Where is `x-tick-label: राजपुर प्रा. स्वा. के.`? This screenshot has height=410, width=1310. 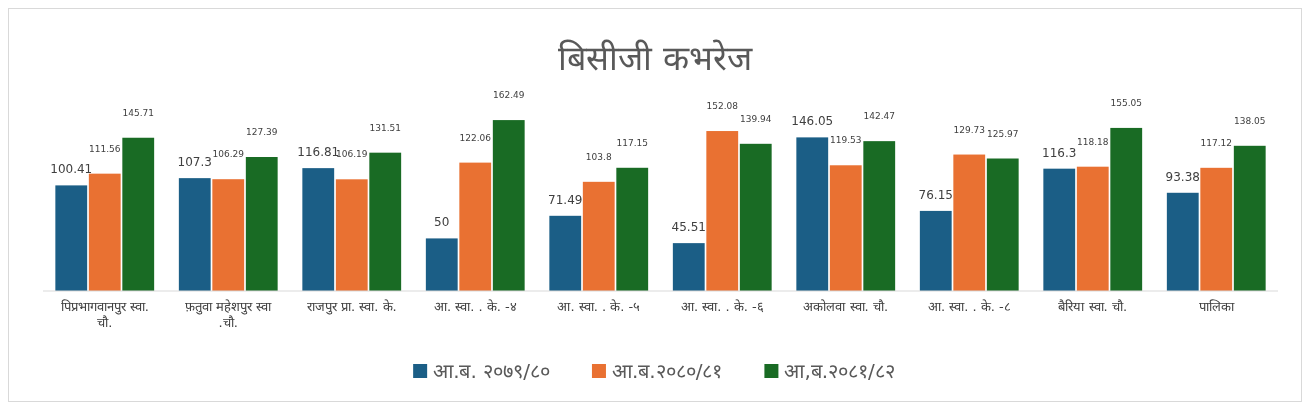 x-tick-label: राजपुर प्रा. स्वा. के. is located at coordinates (351, 307).